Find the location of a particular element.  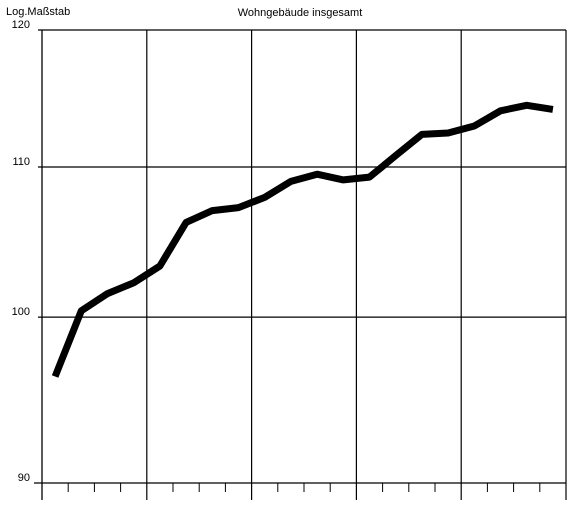

y-tick-label: 100 is located at coordinates (21, 312).